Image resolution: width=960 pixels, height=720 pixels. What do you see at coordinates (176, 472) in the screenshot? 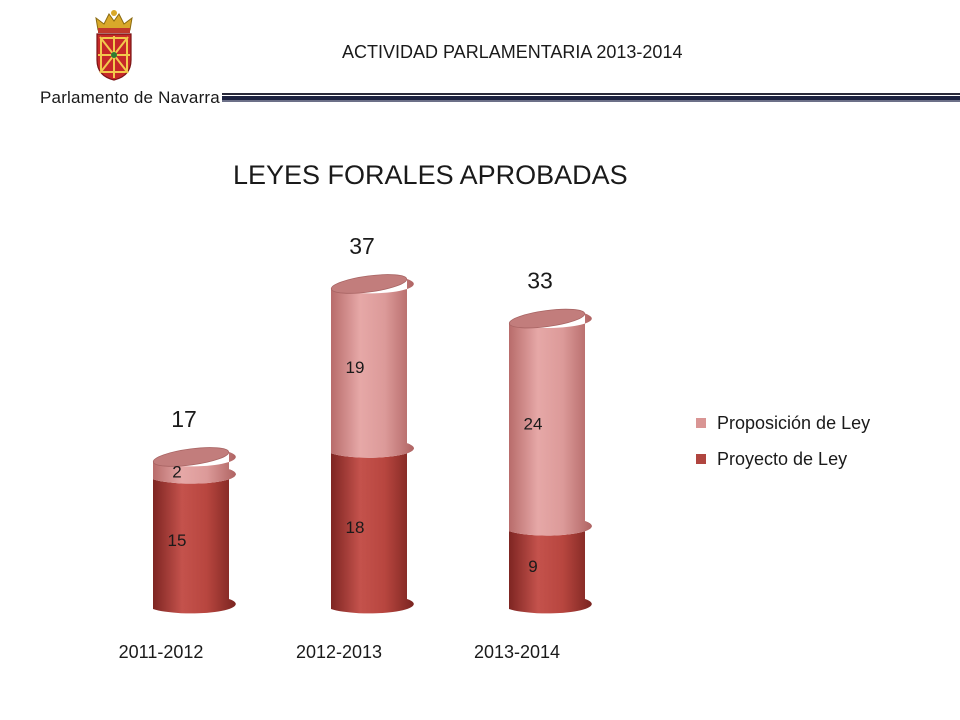
I see `data-label: 2` at bounding box center [176, 472].